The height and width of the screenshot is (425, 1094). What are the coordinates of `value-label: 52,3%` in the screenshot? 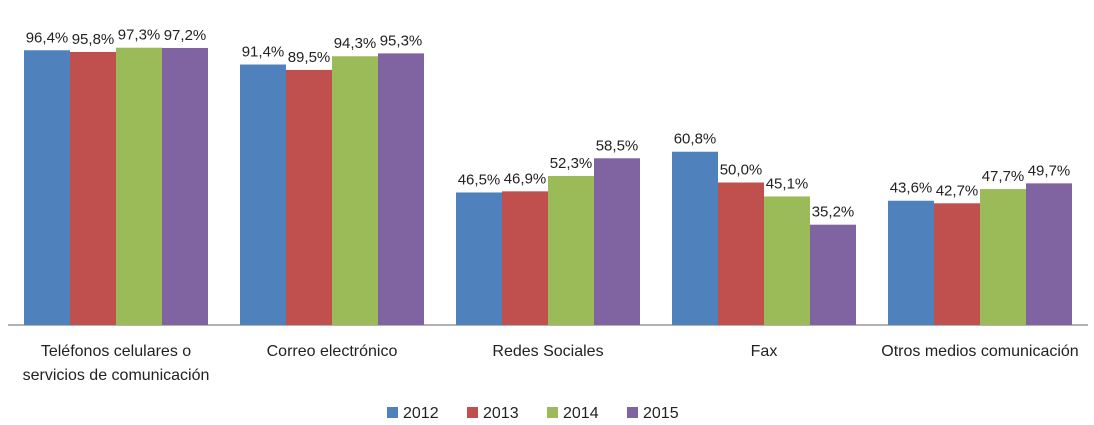 It's located at (571, 163).